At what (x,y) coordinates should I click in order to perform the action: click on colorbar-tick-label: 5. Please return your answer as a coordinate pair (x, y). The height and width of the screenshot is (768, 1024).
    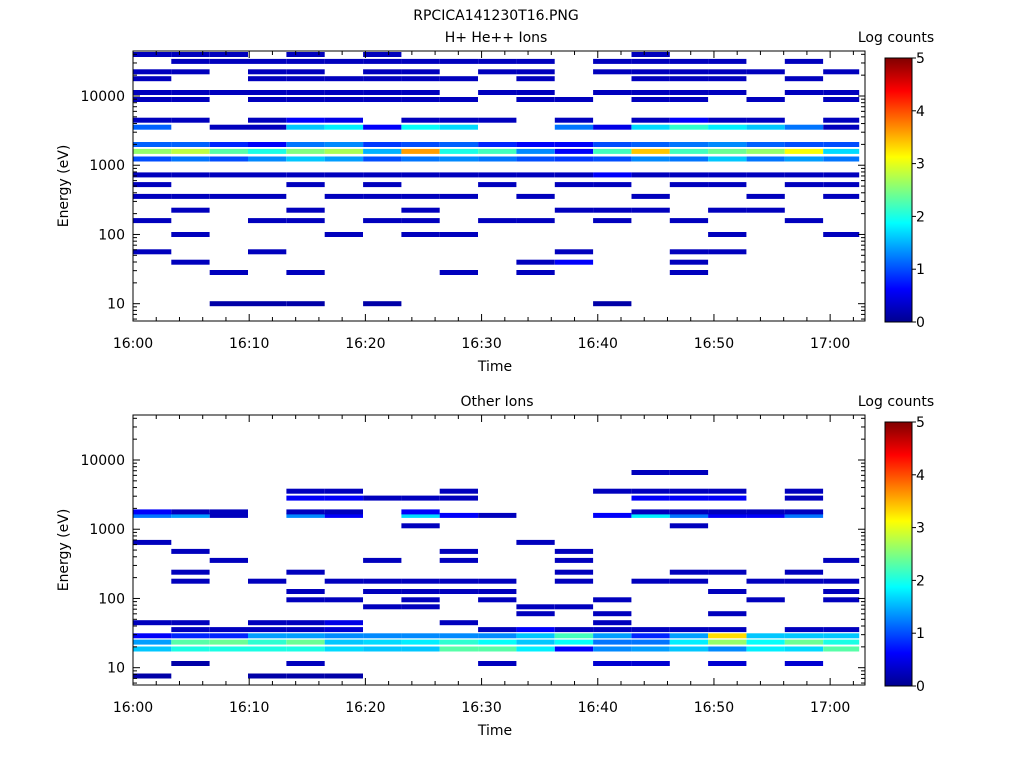
    Looking at the image, I should click on (920, 59).